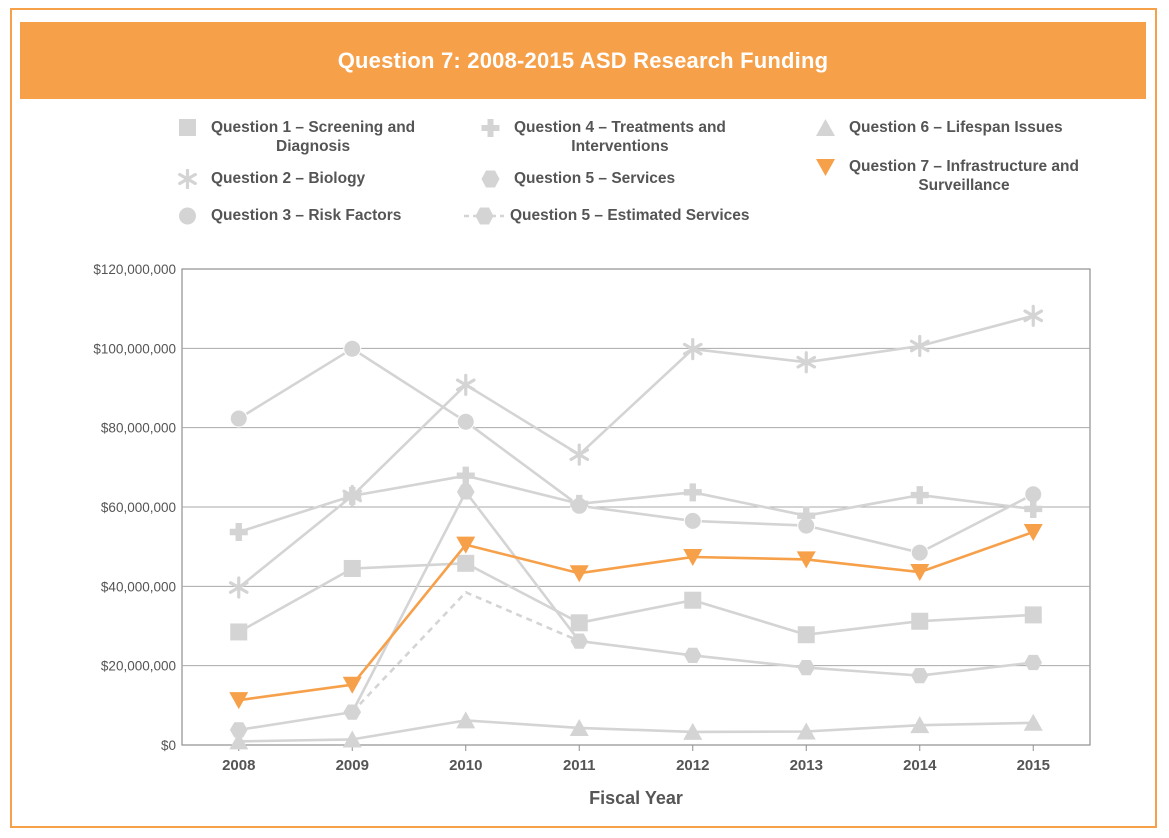  What do you see at coordinates (825, 167) in the screenshot?
I see `triangle-down-marker-icon` at bounding box center [825, 167].